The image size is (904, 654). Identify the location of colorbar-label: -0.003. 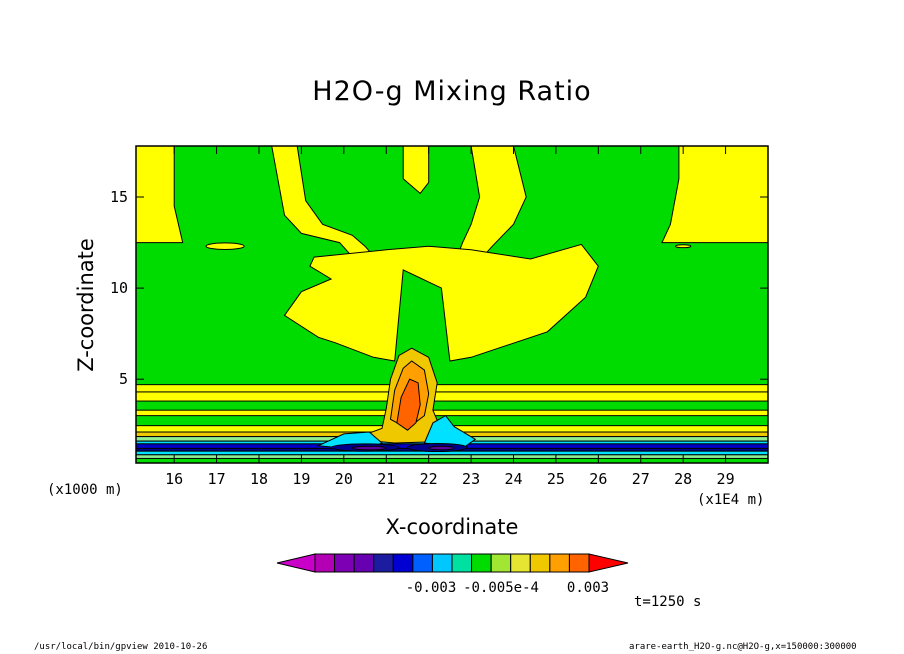
(431, 588).